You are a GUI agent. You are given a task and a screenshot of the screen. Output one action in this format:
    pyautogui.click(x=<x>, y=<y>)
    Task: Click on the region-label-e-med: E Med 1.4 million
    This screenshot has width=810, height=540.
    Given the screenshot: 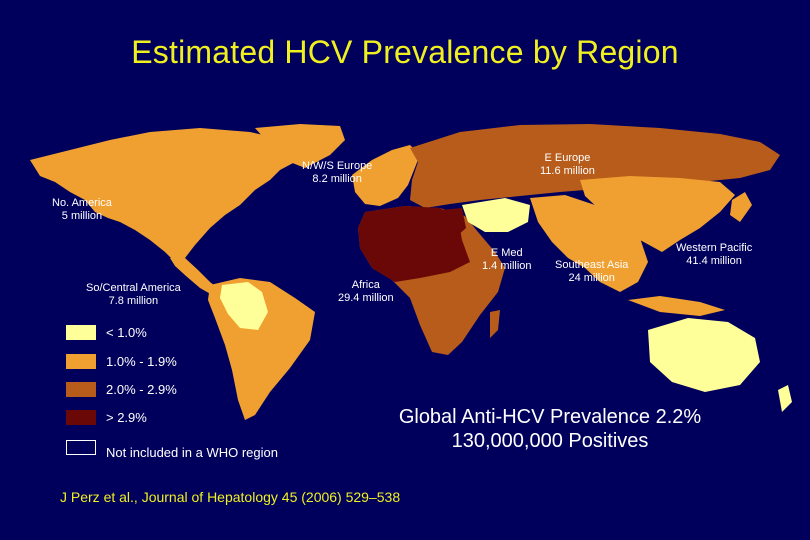 What is the action you would take?
    pyautogui.click(x=507, y=260)
    